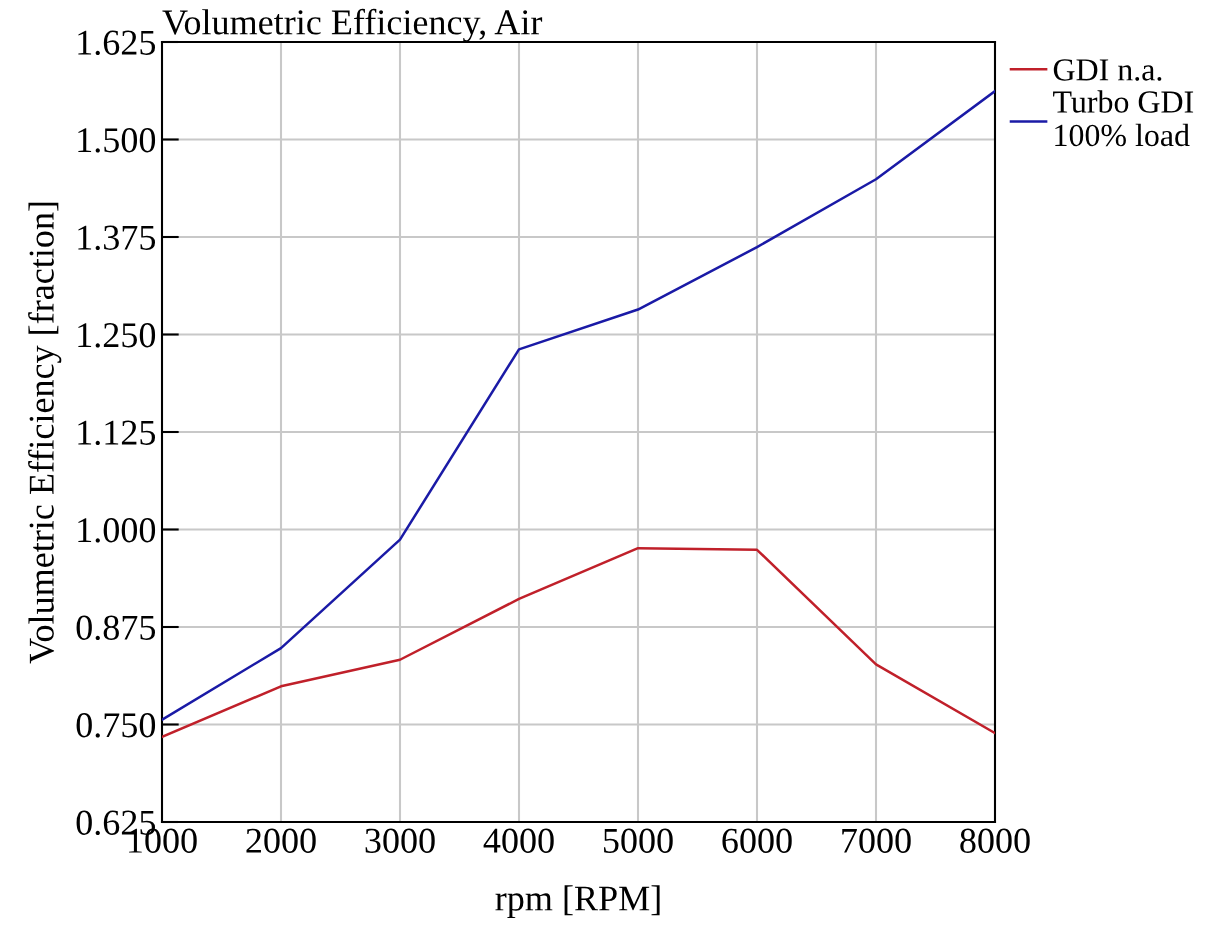 Image resolution: width=1224 pixels, height=928 pixels. Describe the element at coordinates (995, 840) in the screenshot. I see `x-tick-label: 8000` at that location.